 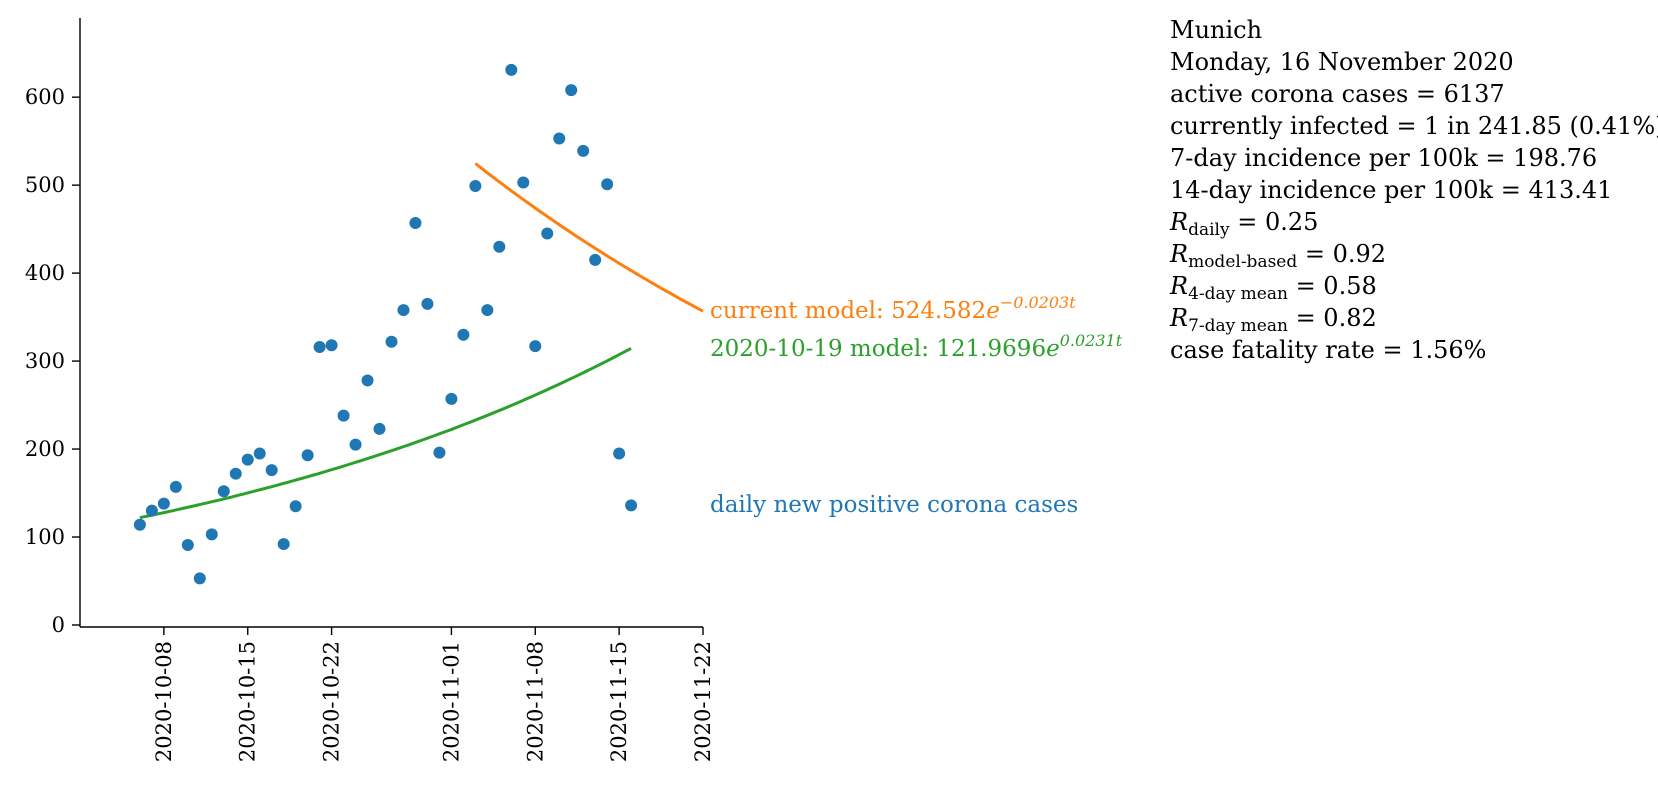 I want to click on r-value: = 0.92, so click(x=1342, y=254).